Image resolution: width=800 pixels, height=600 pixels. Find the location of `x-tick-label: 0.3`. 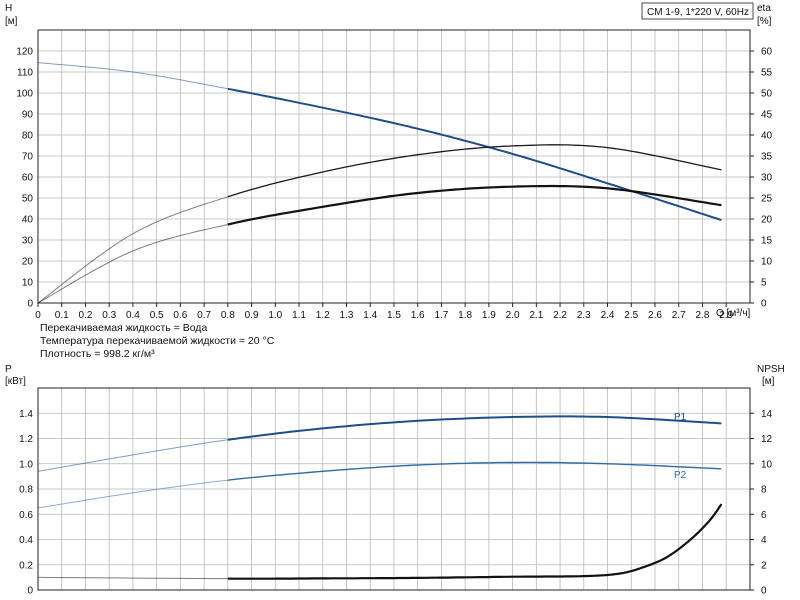

x-tick-label: 0.3 is located at coordinates (109, 315).